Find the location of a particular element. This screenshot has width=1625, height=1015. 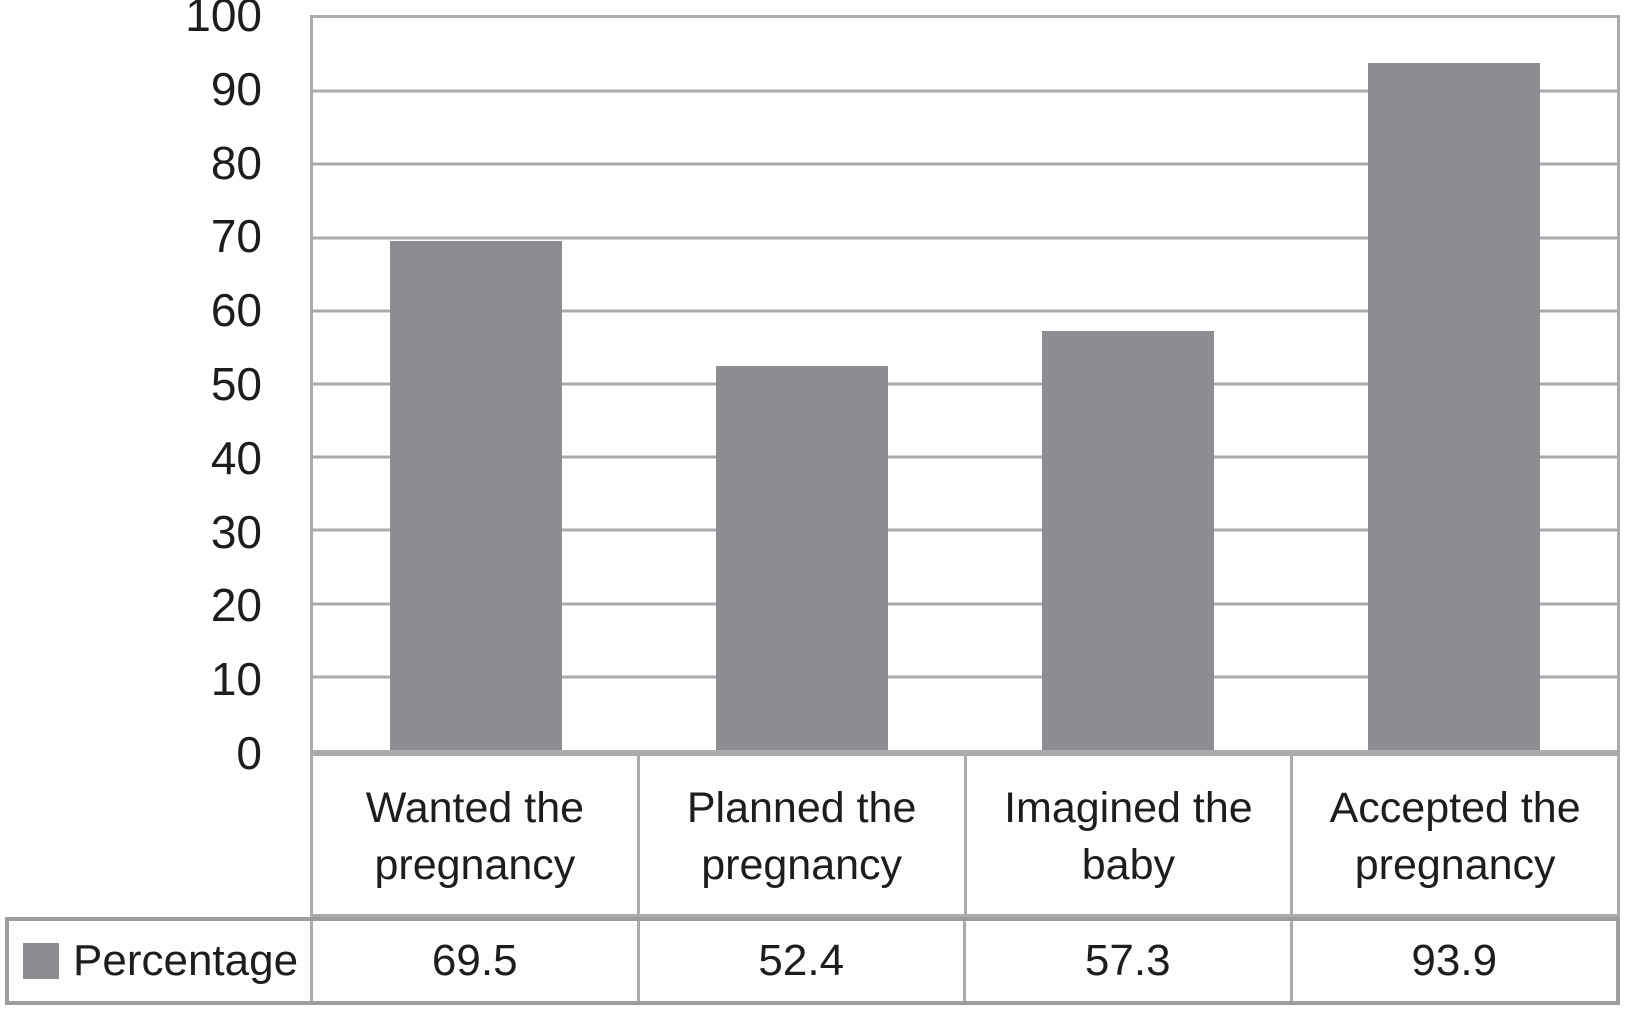

y-tick-label: 10 is located at coordinates (236, 679).